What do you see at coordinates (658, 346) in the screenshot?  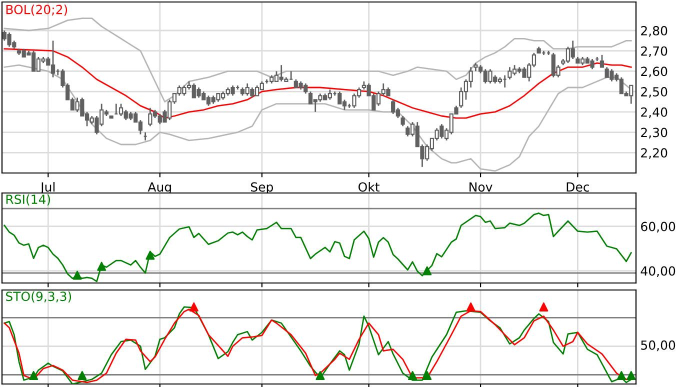 I see `text: 50,00` at bounding box center [658, 346].